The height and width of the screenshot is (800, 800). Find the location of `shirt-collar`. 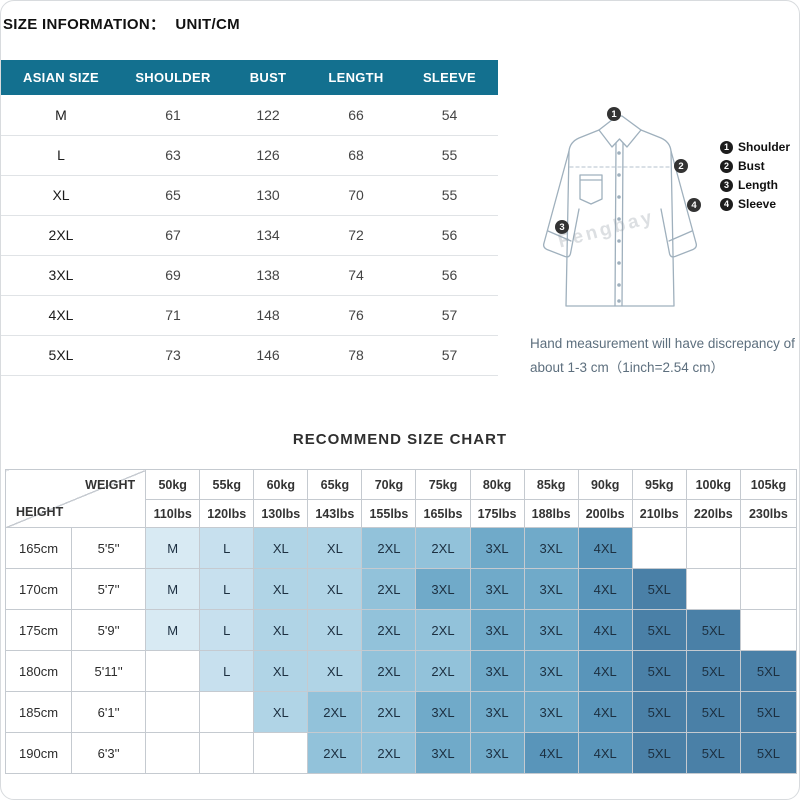

shirt-collar is located at coordinates (620, 123).